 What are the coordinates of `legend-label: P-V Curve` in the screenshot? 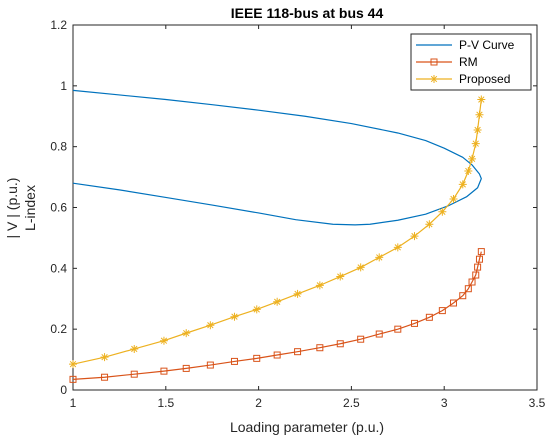 It's located at (487, 45).